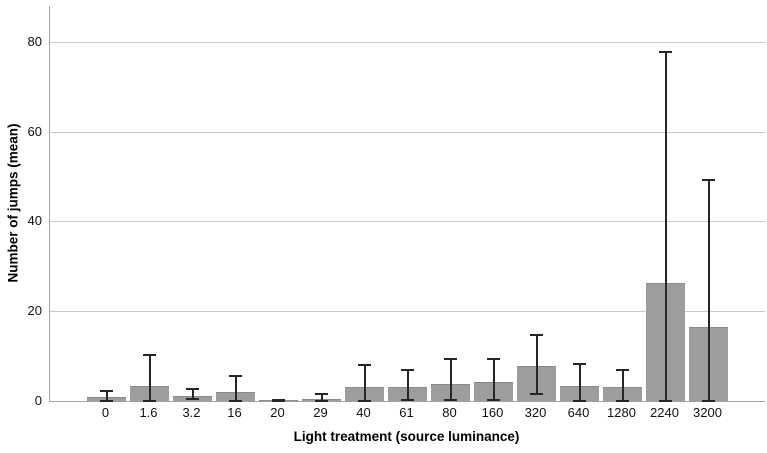 The width and height of the screenshot is (767, 453). Describe the element at coordinates (578, 412) in the screenshot. I see `x-tick-label: 640` at that location.